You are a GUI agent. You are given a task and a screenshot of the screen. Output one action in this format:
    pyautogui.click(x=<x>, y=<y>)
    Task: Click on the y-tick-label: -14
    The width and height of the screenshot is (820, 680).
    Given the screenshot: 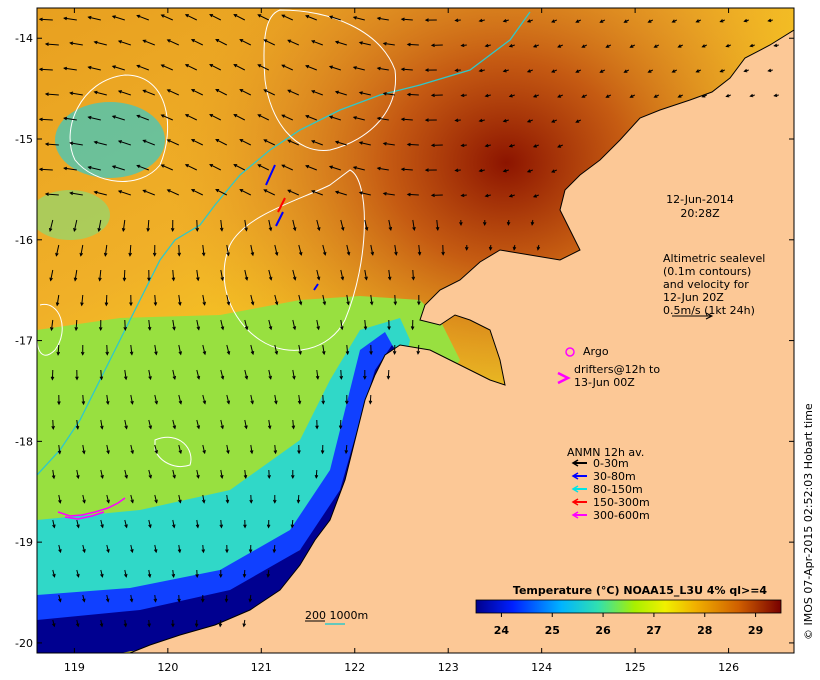 What is the action you would take?
    pyautogui.click(x=24, y=38)
    